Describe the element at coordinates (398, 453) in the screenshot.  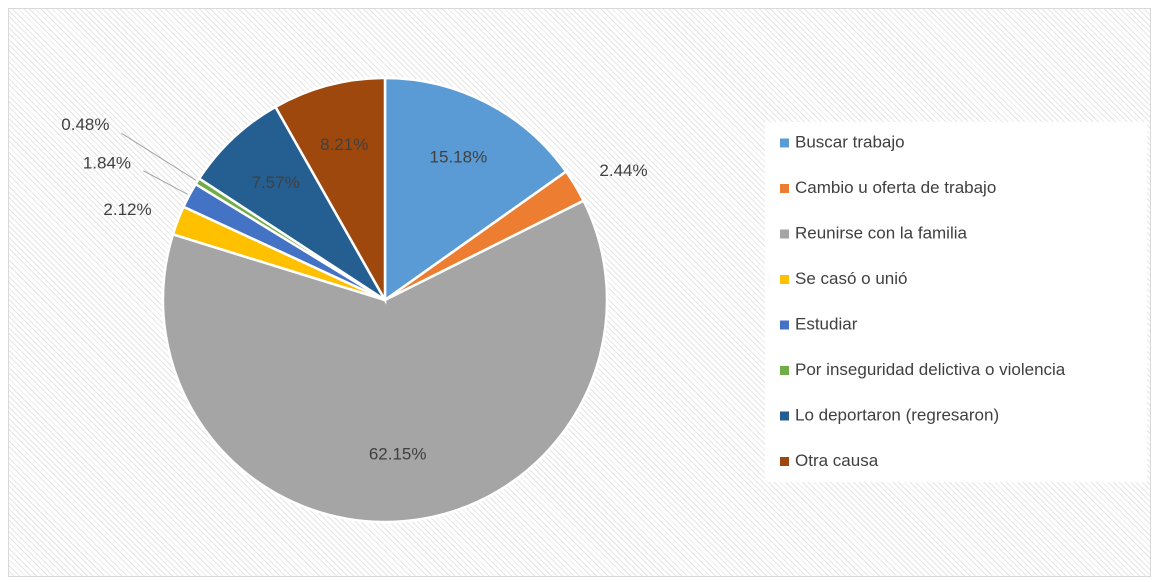
I see `data-label: 62.15%` at that location.